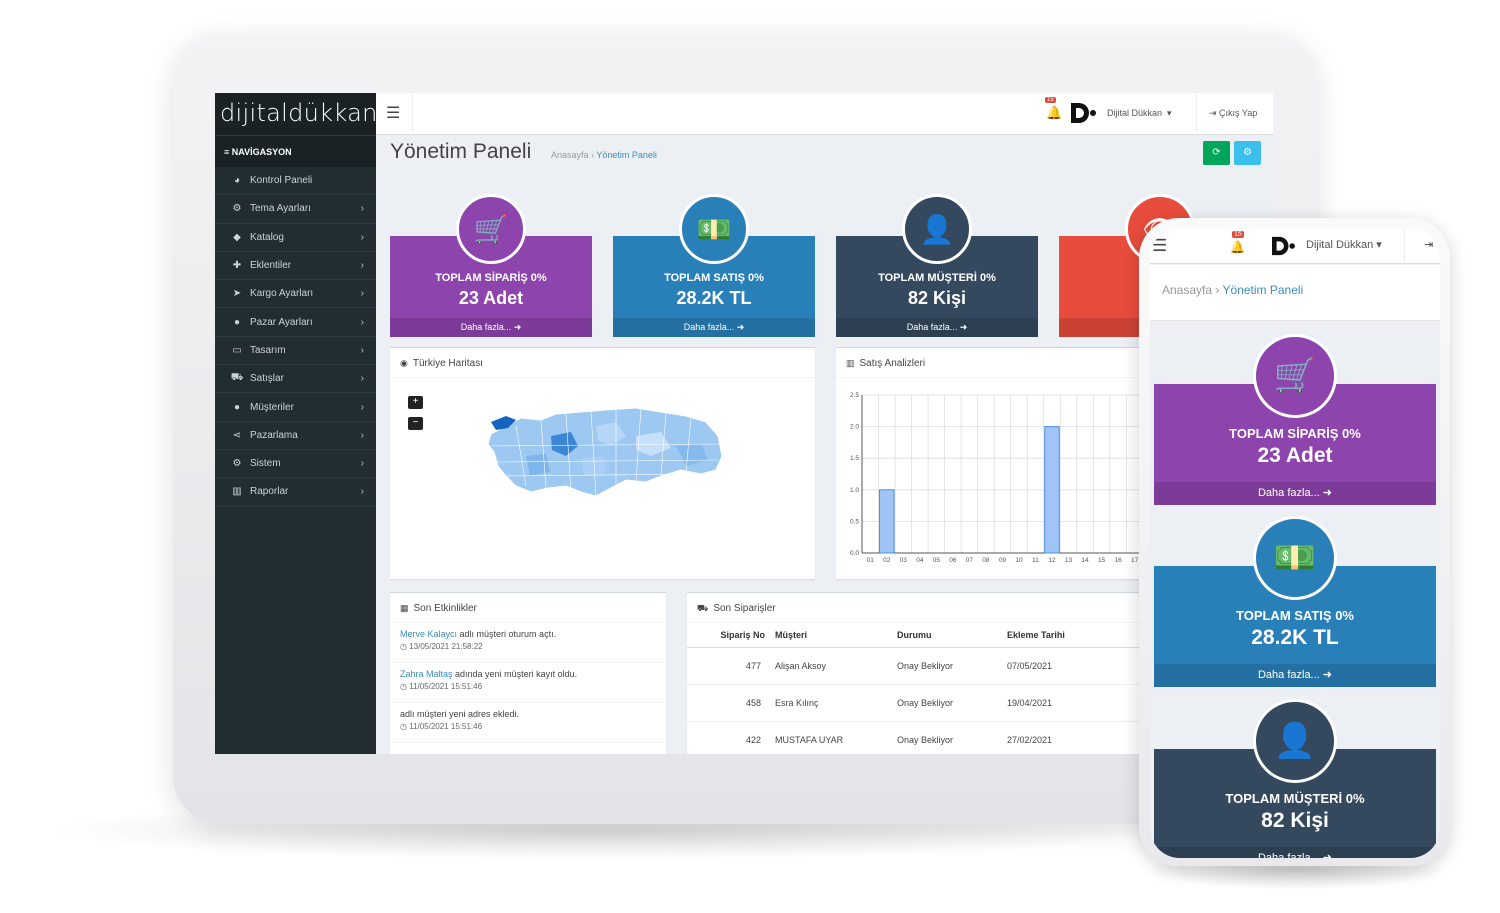  I want to click on stat-value: 28.2K TL, so click(714, 298).